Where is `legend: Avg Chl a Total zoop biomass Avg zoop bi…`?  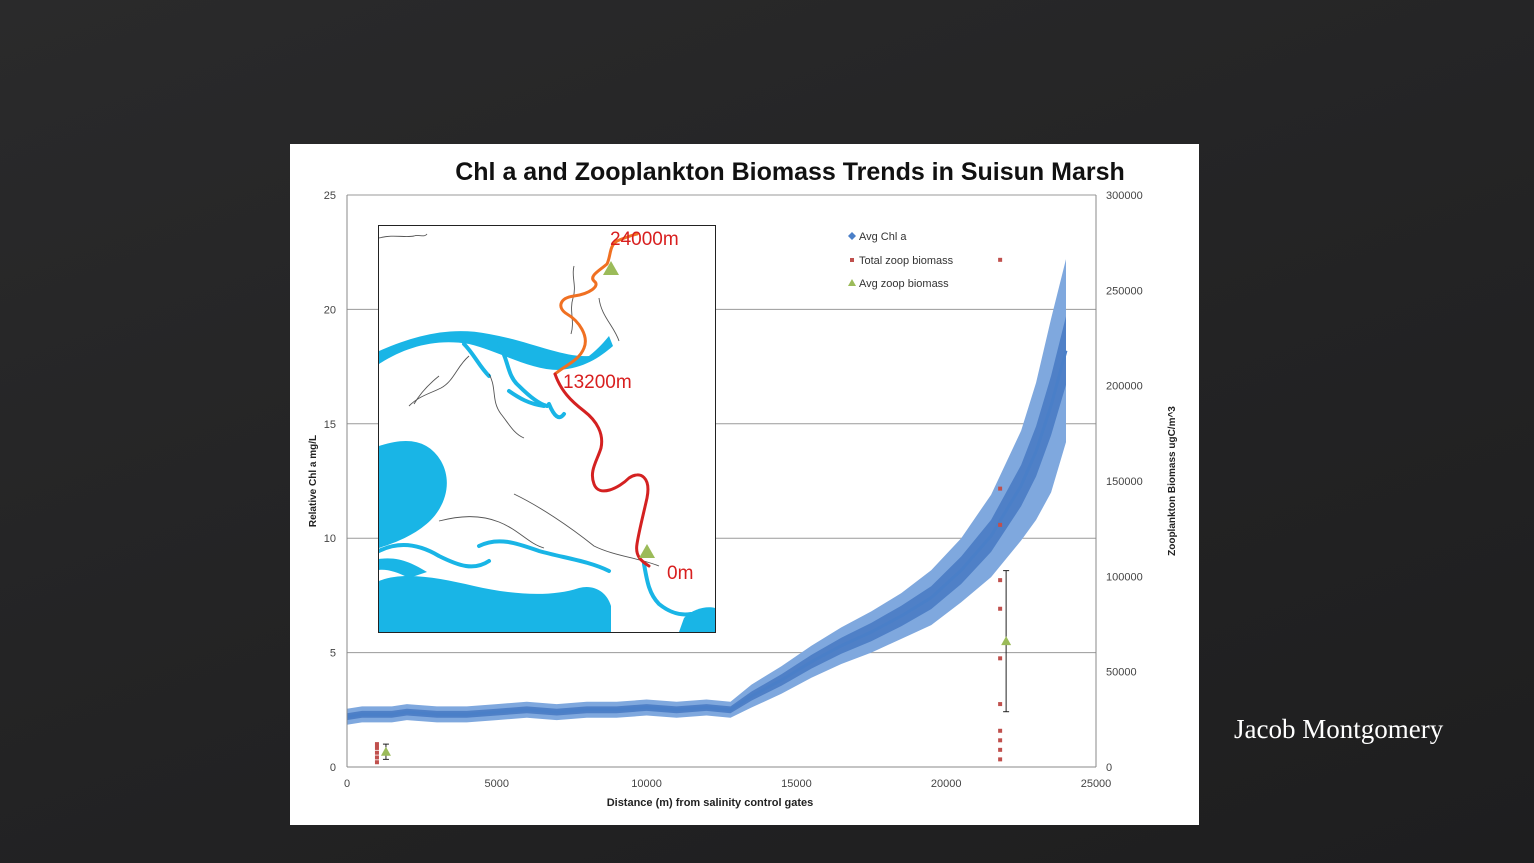 legend: Avg Chl a Total zoop biomass Avg zoop bi… is located at coordinates (901, 260).